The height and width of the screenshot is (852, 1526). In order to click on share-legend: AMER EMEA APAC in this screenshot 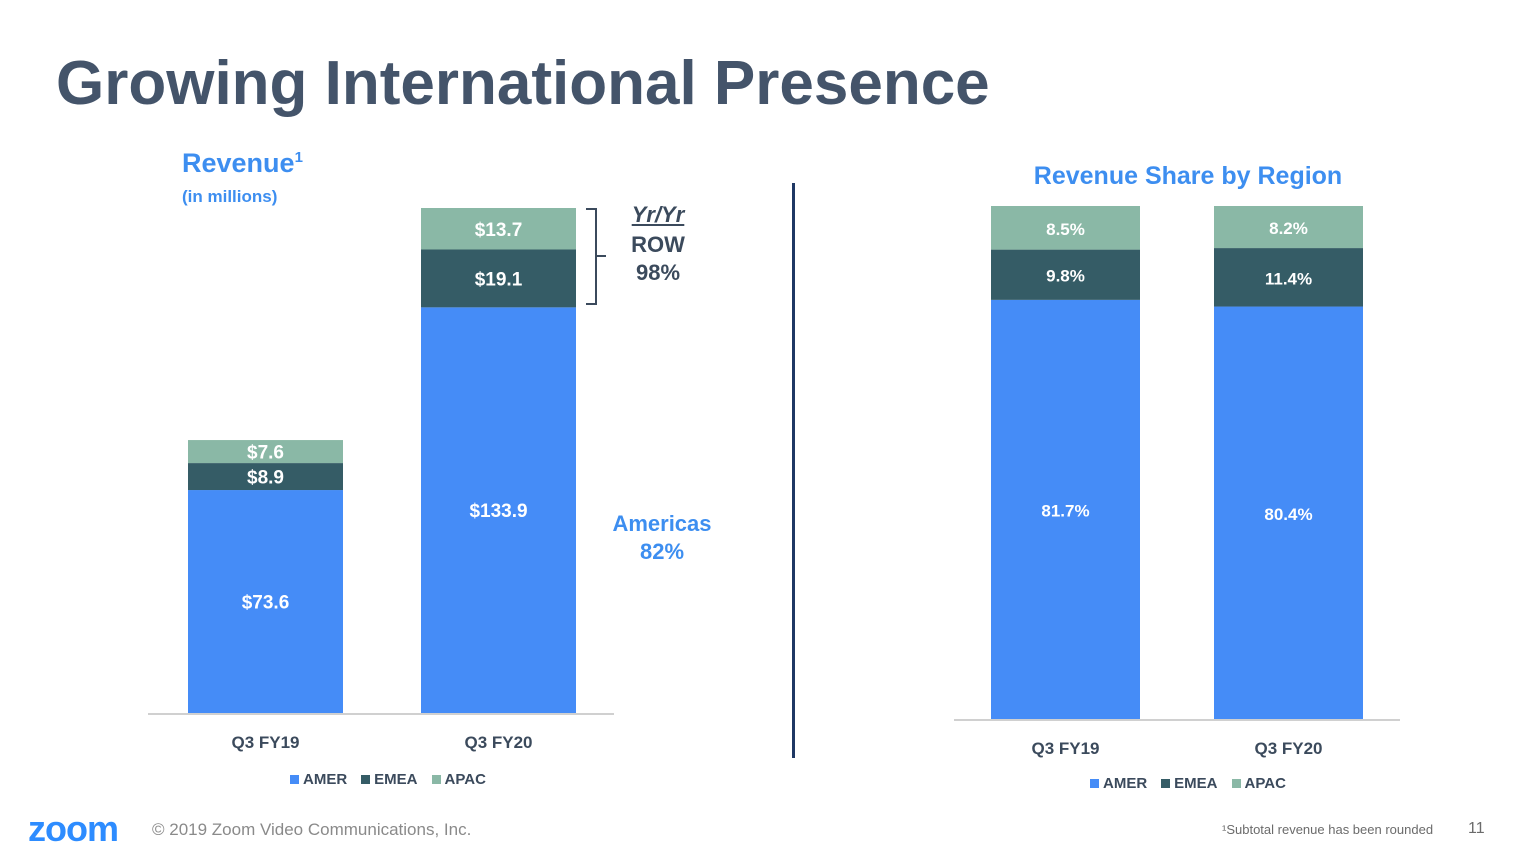, I will do `click(1188, 783)`.